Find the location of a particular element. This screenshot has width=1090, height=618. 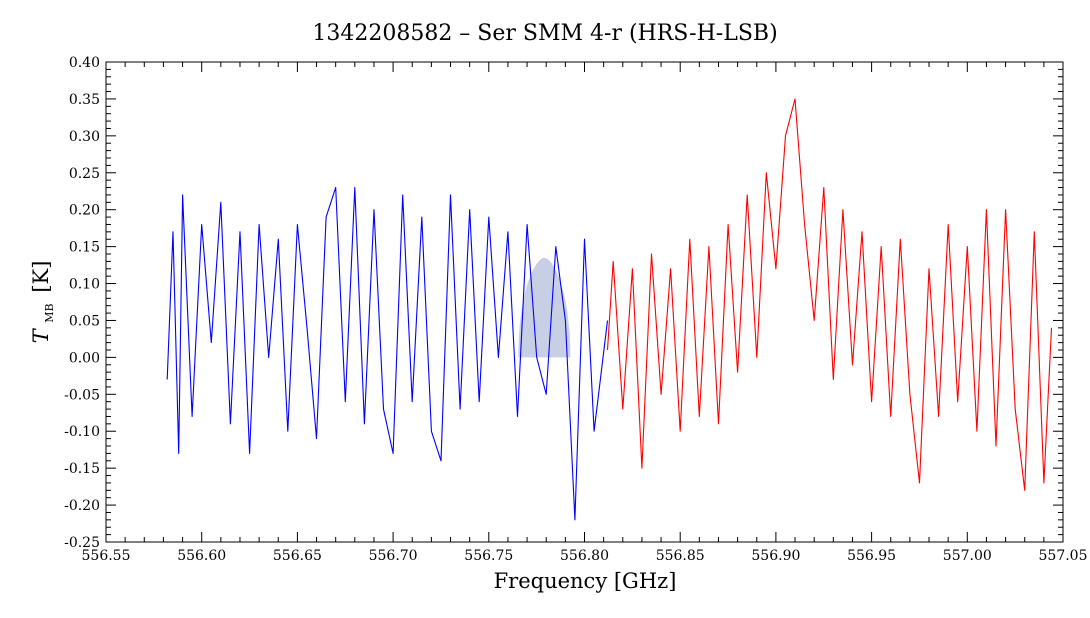

x-tick-label: 556.70 is located at coordinates (393, 556).